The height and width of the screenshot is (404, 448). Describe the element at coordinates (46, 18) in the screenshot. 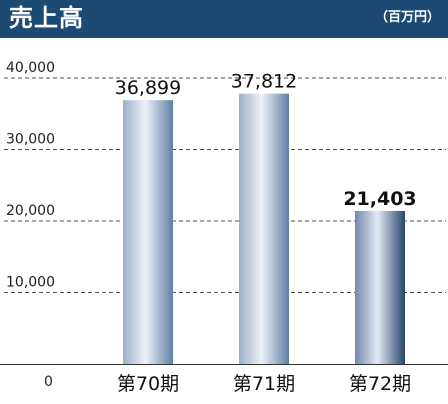

I see `chart-title: 売上高` at that location.